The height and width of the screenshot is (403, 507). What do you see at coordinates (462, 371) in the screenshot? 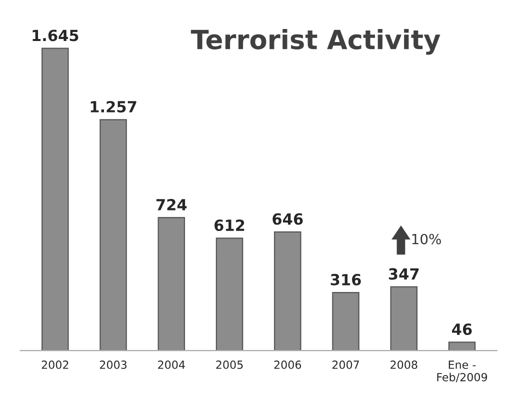
I see `x-tick-label: Ene - Feb/2009` at bounding box center [462, 371].